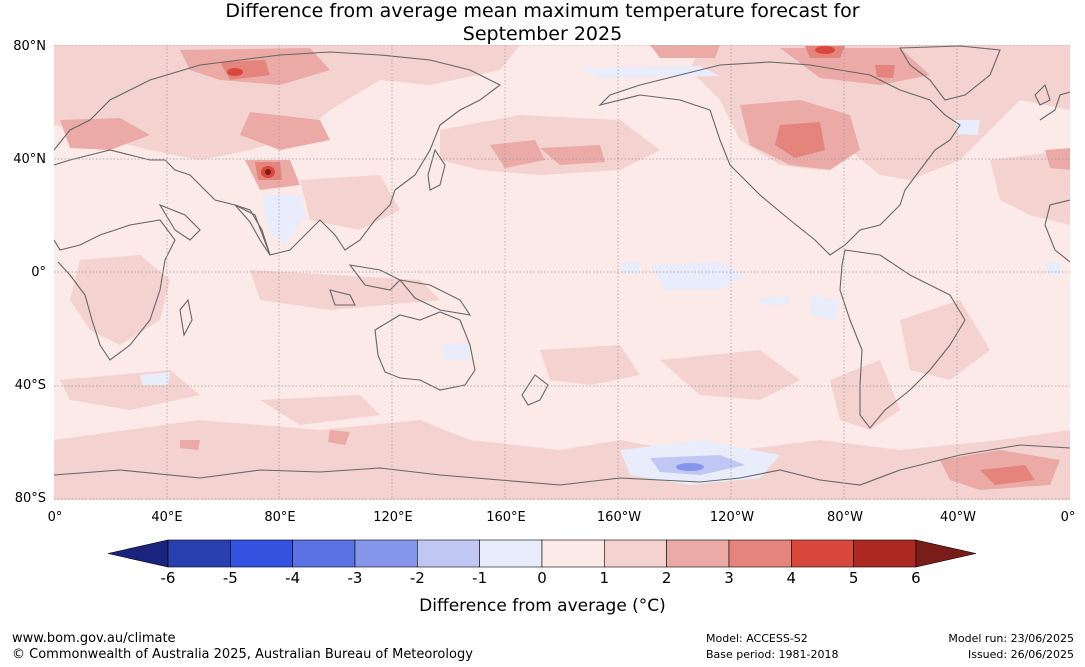 This screenshot has height=667, width=1085. What do you see at coordinates (280, 517) in the screenshot?
I see `lon-label-80e: 80°E` at bounding box center [280, 517].